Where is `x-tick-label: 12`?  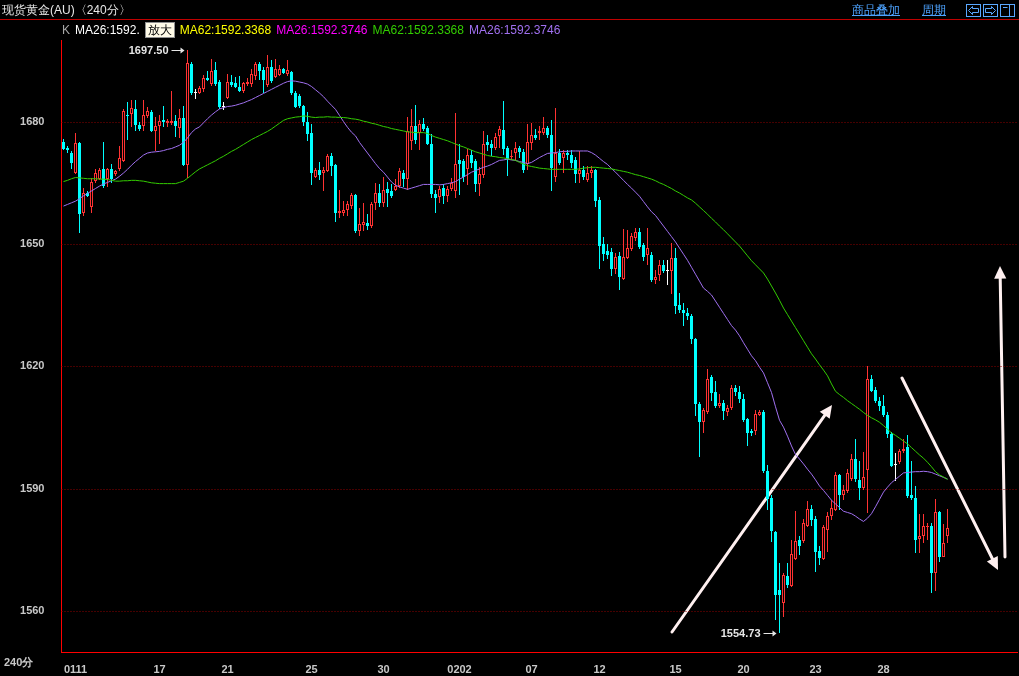 x-tick-label: 12 is located at coordinates (599, 668).